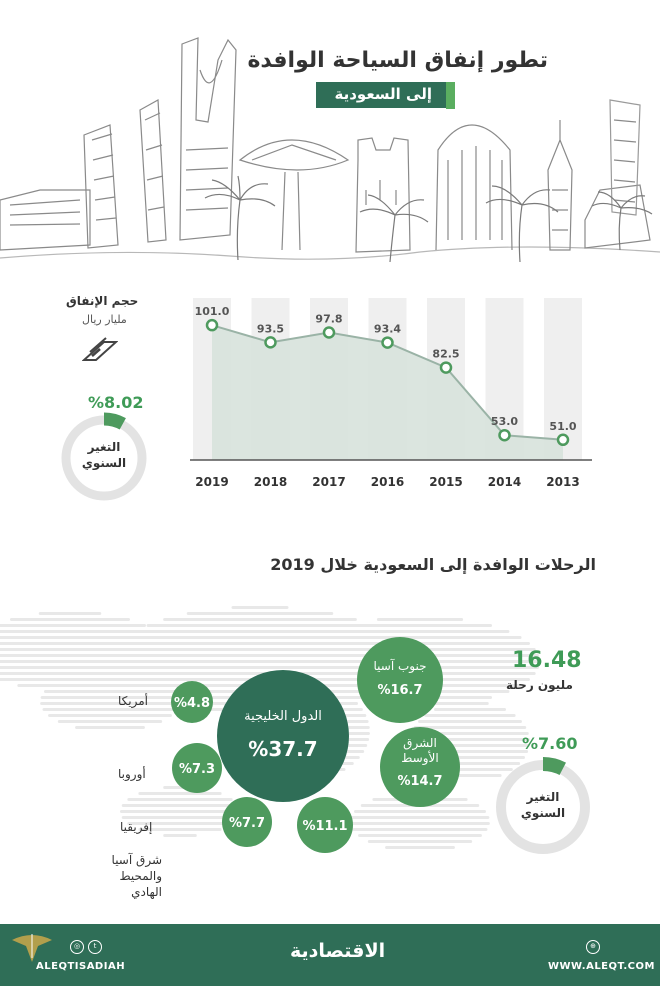 The image size is (660, 986). Describe the element at coordinates (328, 482) in the screenshot. I see `chart-x-tick-label: 2017` at that location.